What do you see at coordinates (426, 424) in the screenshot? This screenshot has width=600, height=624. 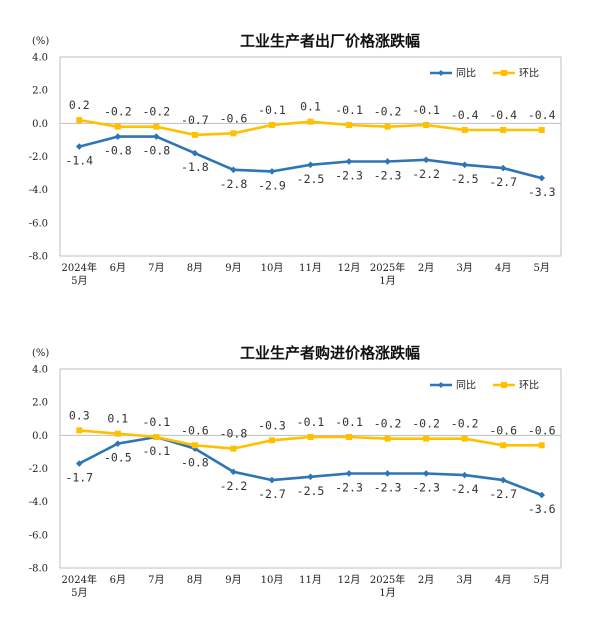 I see `data-label-mom: -0.2` at bounding box center [426, 424].